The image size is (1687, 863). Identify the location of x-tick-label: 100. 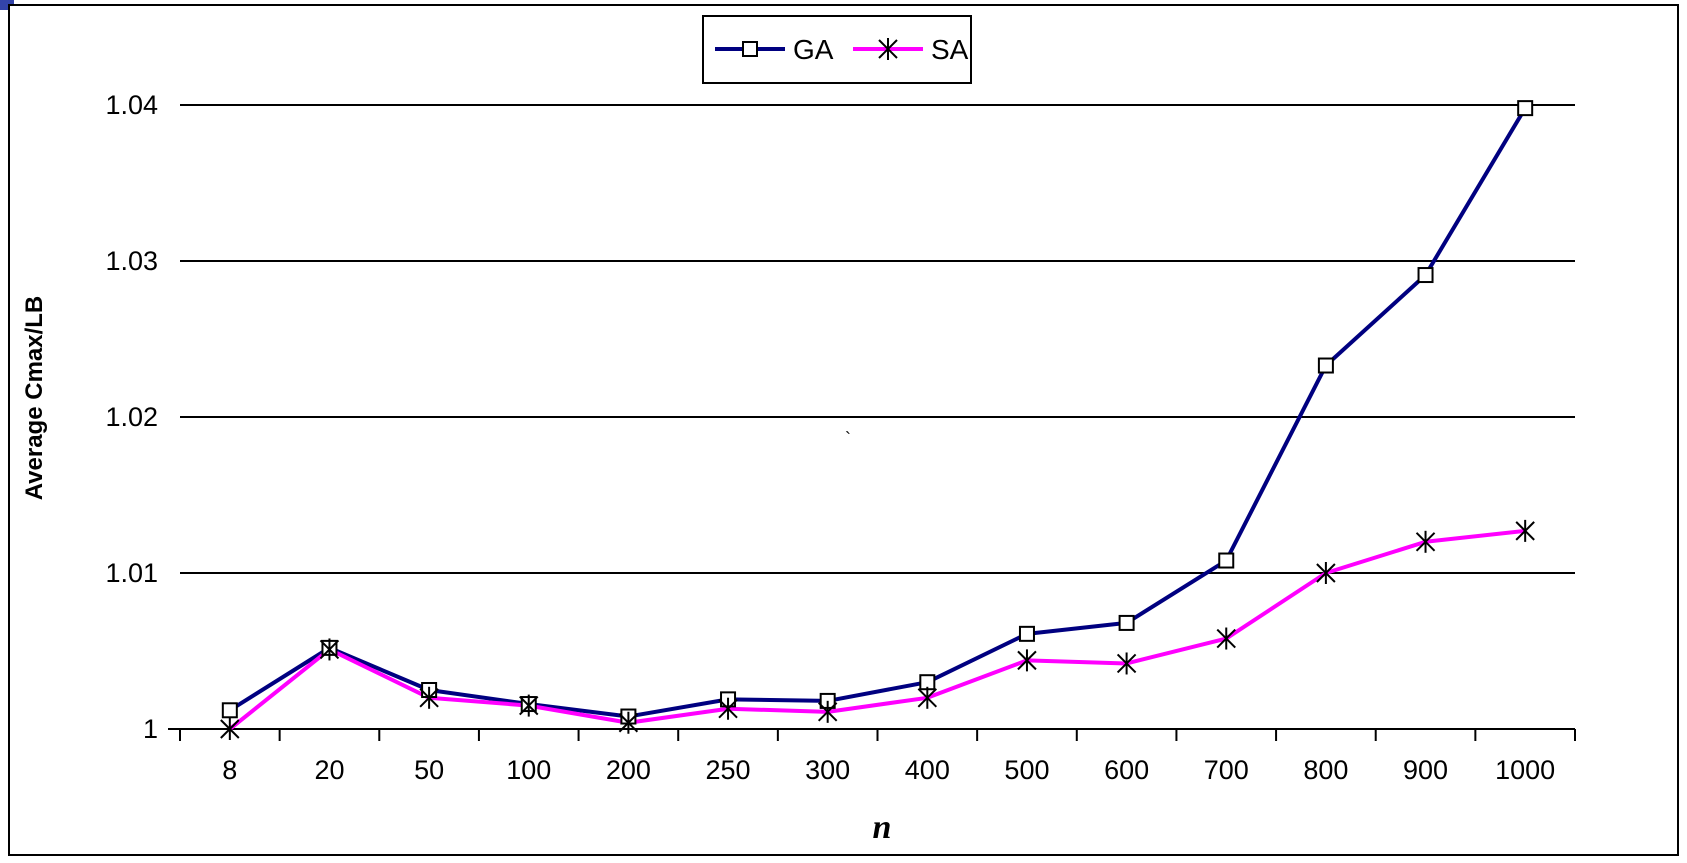
(528, 770).